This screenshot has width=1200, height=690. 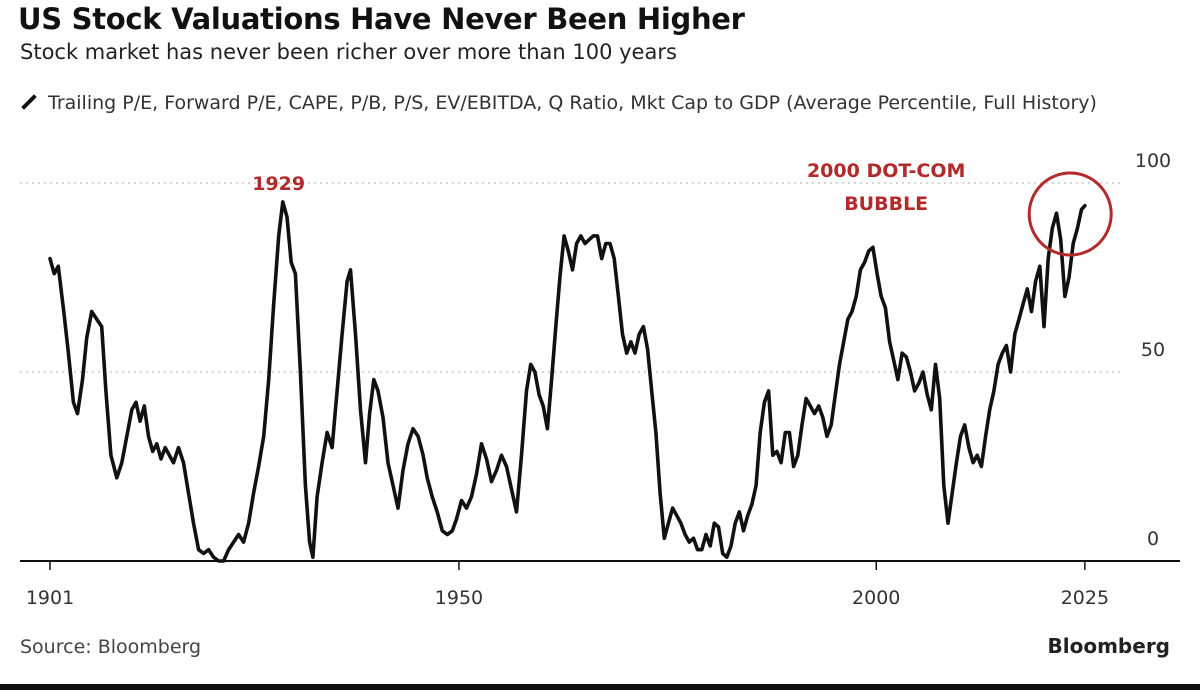 I want to click on x-tick-label: 2000, so click(x=876, y=598).